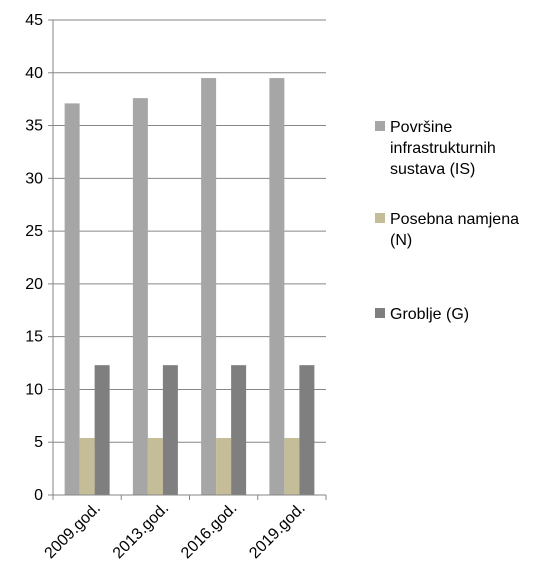  I want to click on legend-item: Posebna namjena (N), so click(447, 230).